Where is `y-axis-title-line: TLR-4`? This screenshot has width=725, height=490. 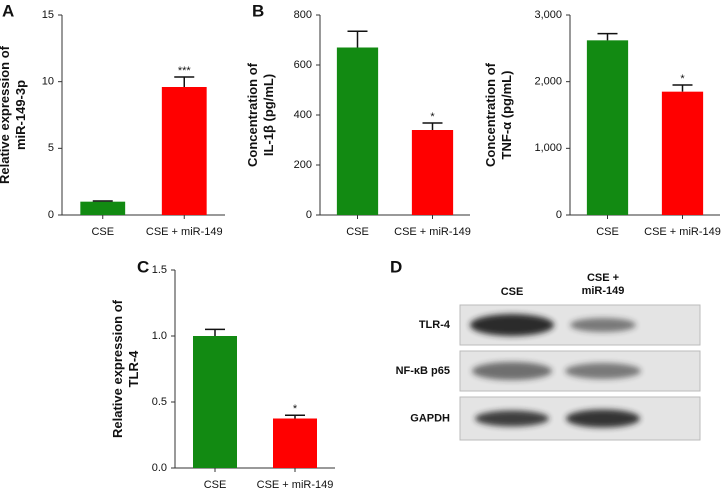
y-axis-title-line: TLR-4 is located at coordinates (133, 369).